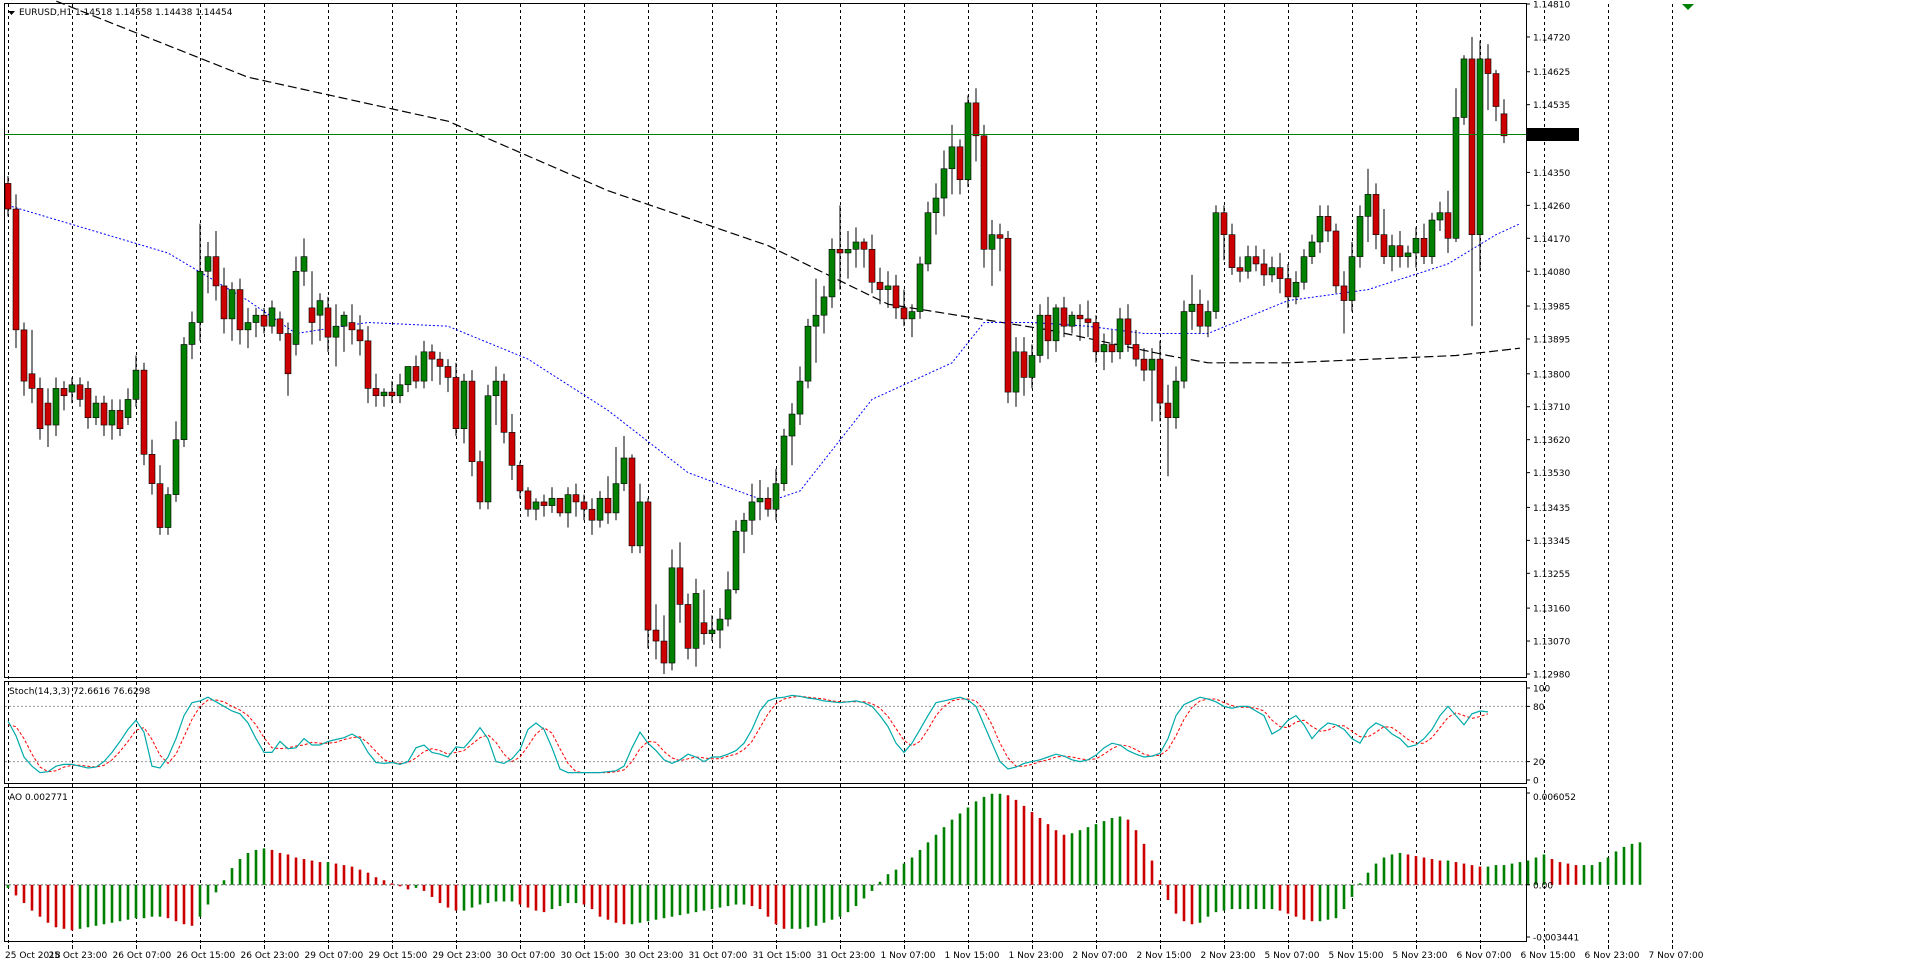  I want to click on time-tick-label: 31 Oct 15:00, so click(782, 956).